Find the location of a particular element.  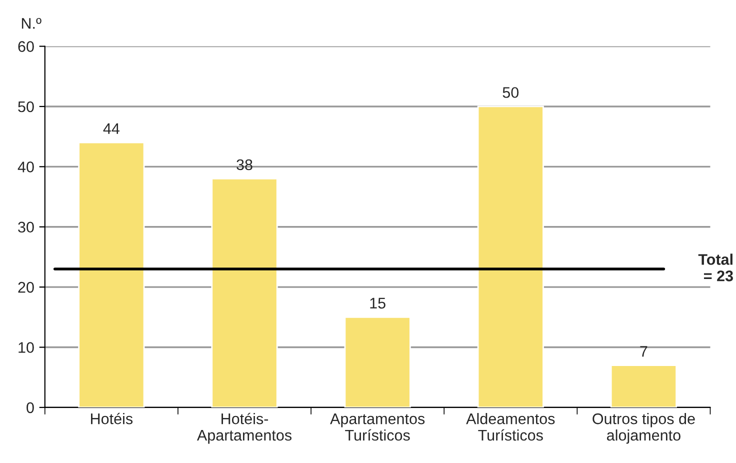

data-label: 15 is located at coordinates (378, 303).